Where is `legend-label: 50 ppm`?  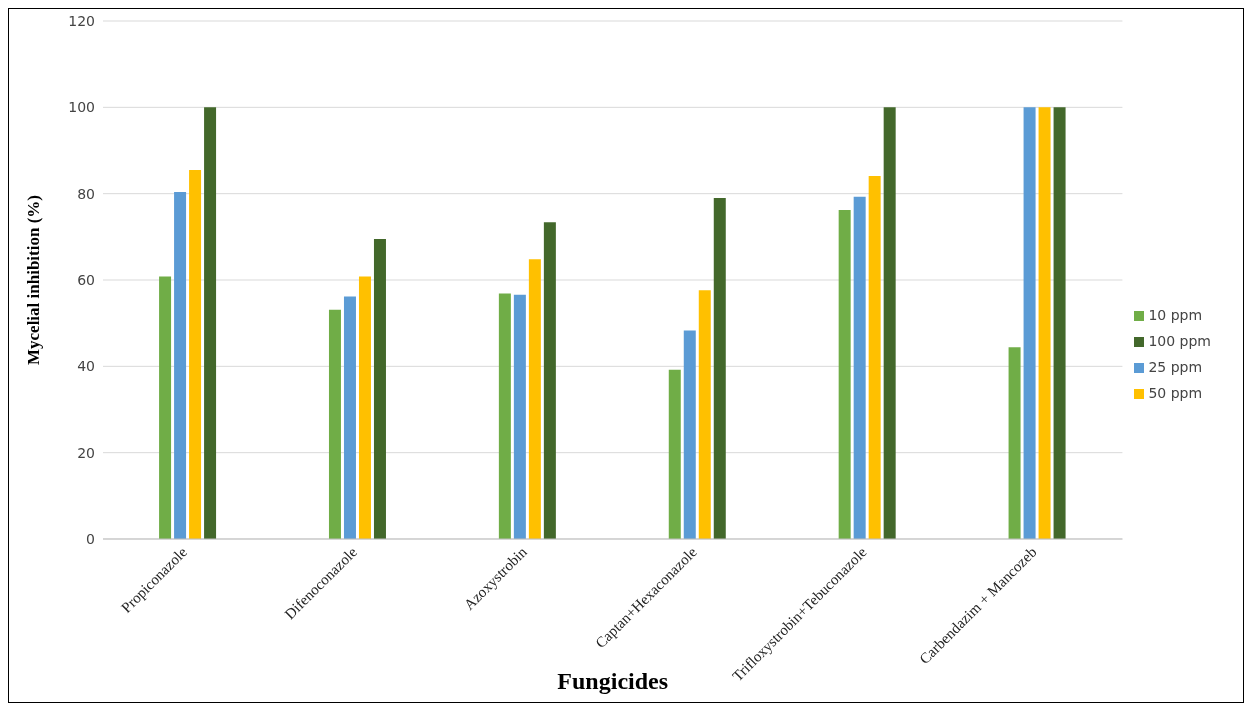 legend-label: 50 ppm is located at coordinates (1175, 393).